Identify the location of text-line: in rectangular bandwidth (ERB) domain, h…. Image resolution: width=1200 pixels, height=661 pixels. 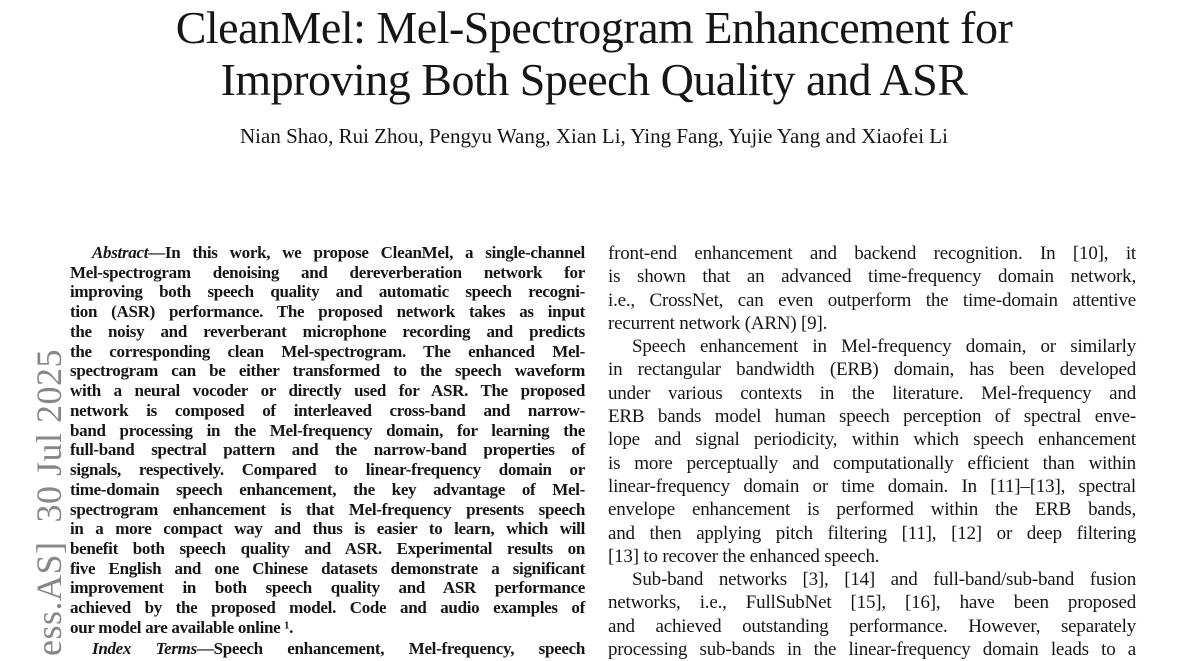
(872, 370).